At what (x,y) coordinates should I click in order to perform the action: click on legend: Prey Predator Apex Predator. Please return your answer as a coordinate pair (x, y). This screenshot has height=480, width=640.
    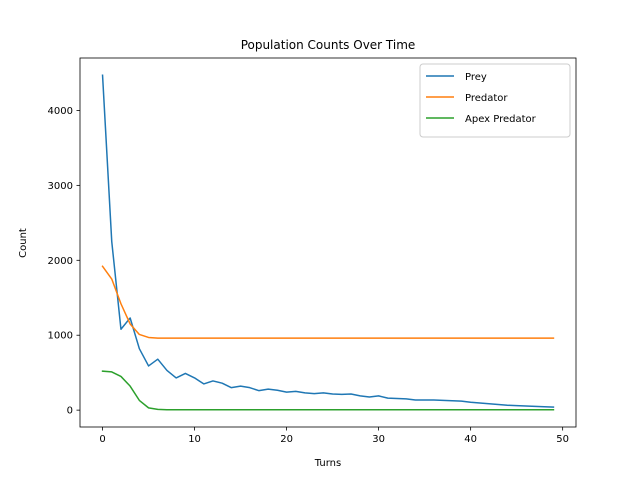
    Looking at the image, I should click on (495, 100).